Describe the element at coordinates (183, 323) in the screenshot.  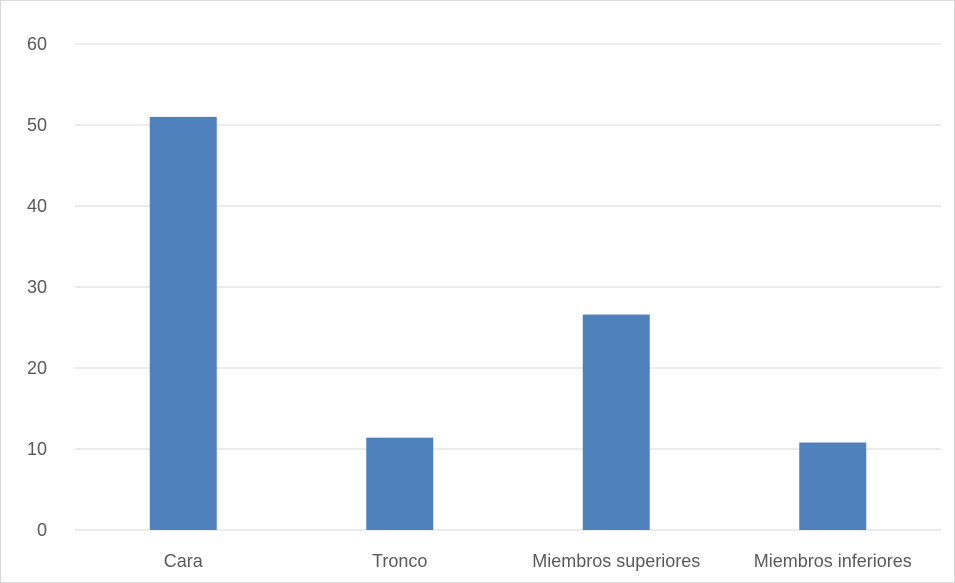
I see `bar-cara` at that location.